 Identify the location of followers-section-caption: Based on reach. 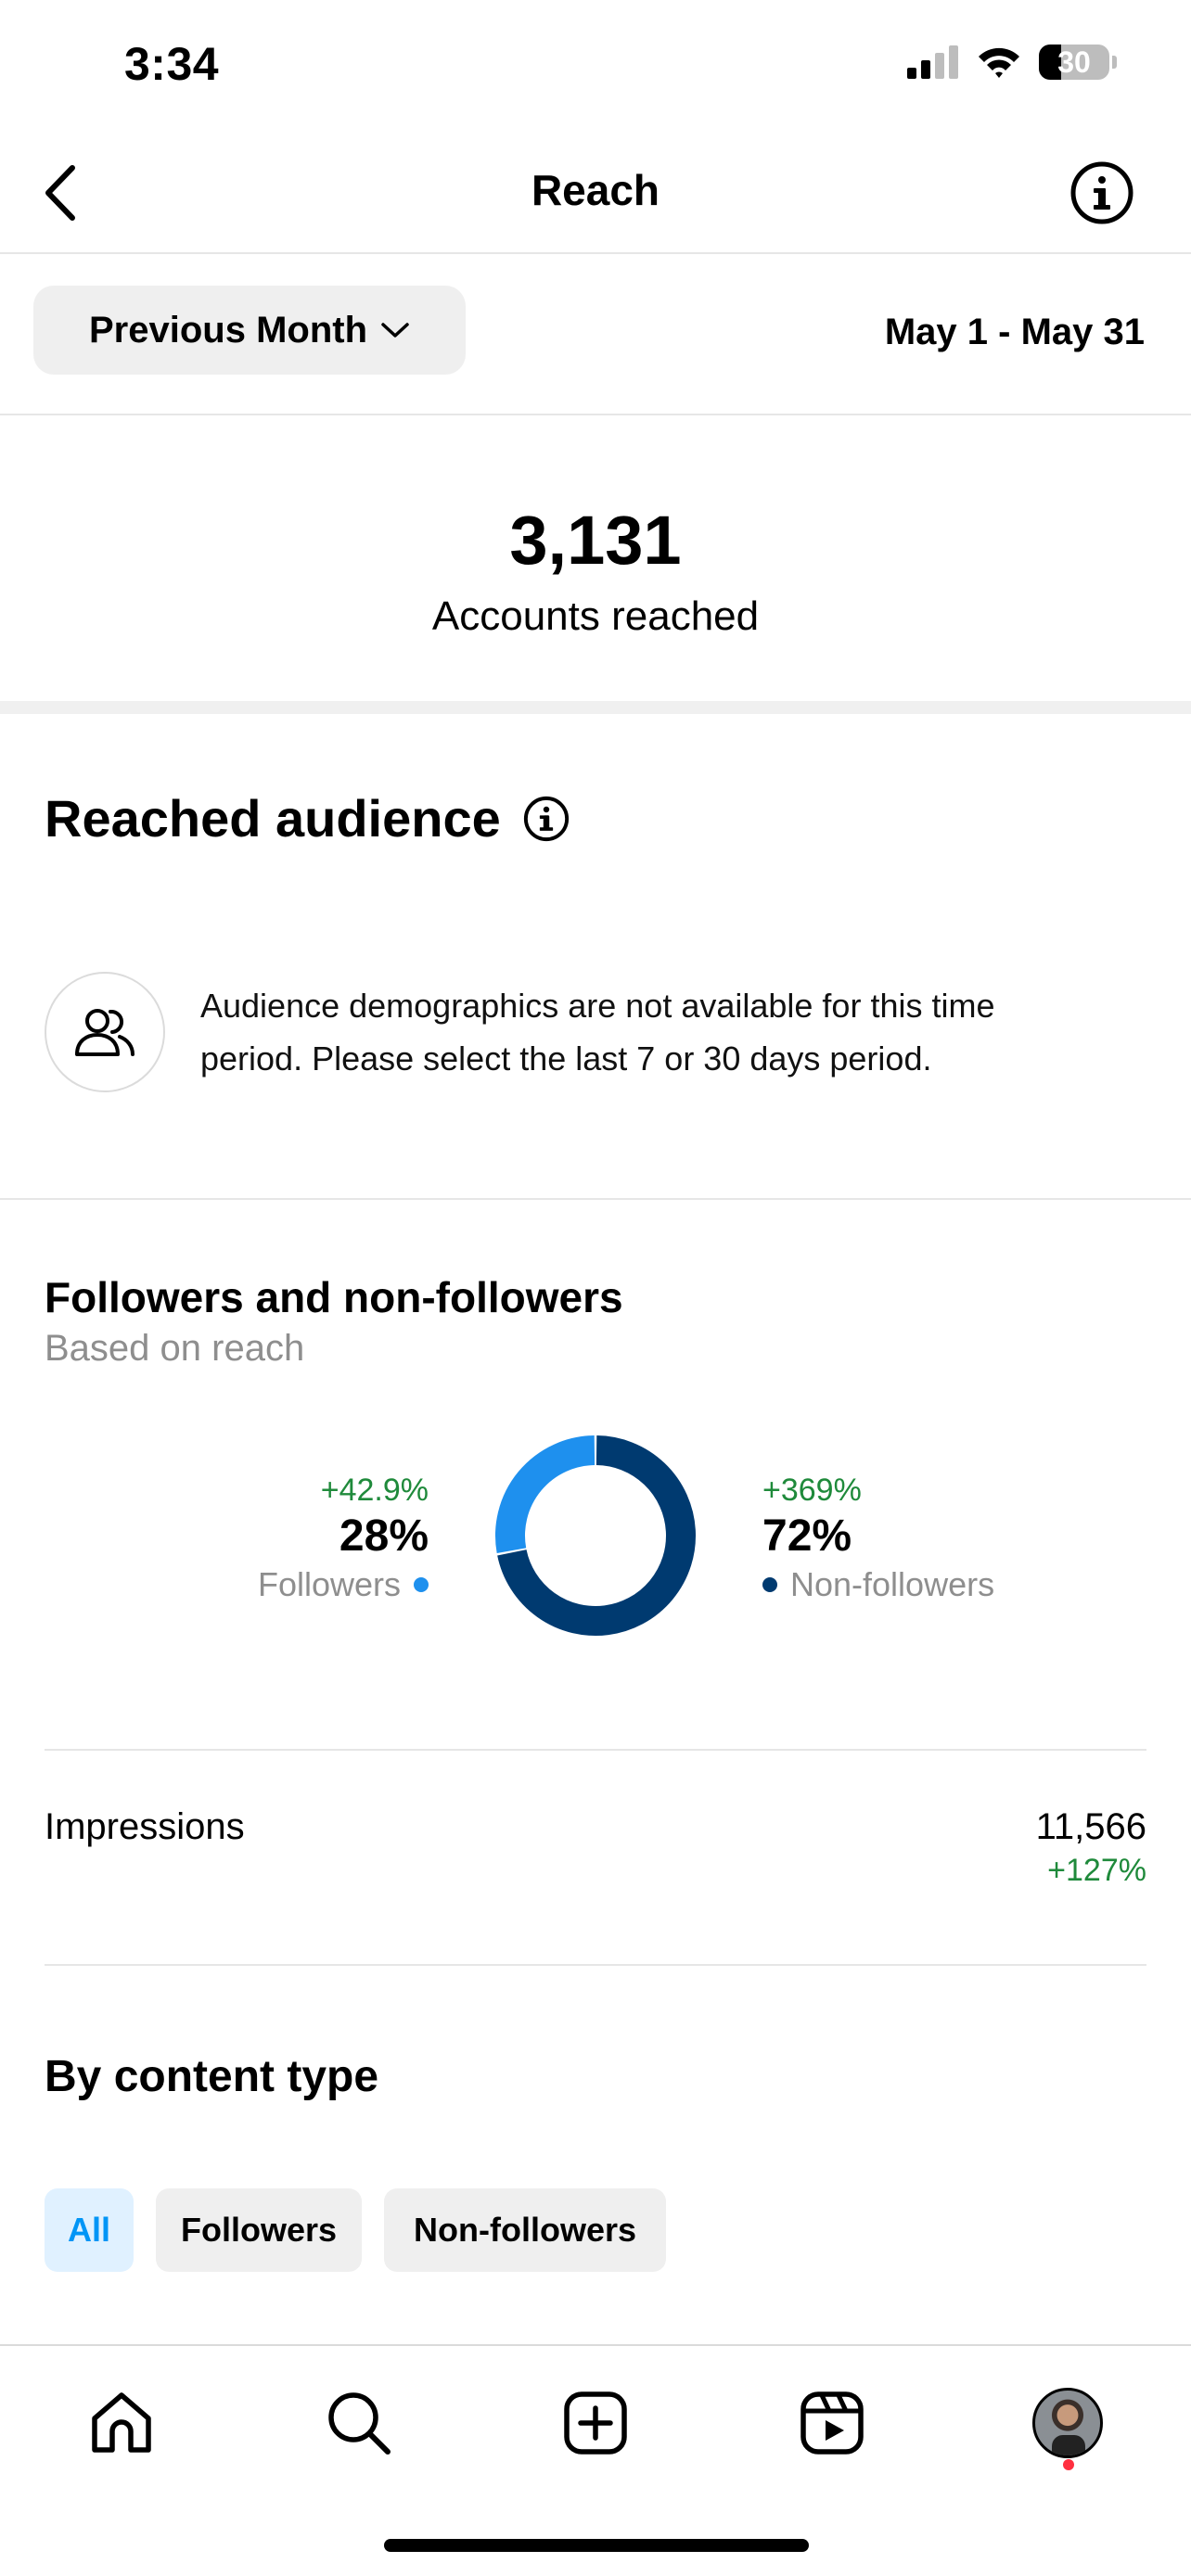
(175, 1348).